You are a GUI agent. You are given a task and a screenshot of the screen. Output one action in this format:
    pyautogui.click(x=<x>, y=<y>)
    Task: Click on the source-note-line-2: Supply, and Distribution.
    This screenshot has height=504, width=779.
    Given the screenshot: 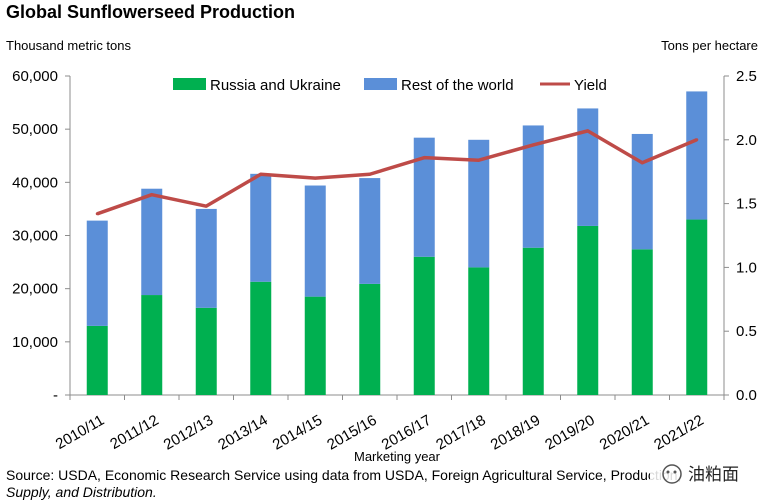 What is the action you would take?
    pyautogui.click(x=81, y=492)
    